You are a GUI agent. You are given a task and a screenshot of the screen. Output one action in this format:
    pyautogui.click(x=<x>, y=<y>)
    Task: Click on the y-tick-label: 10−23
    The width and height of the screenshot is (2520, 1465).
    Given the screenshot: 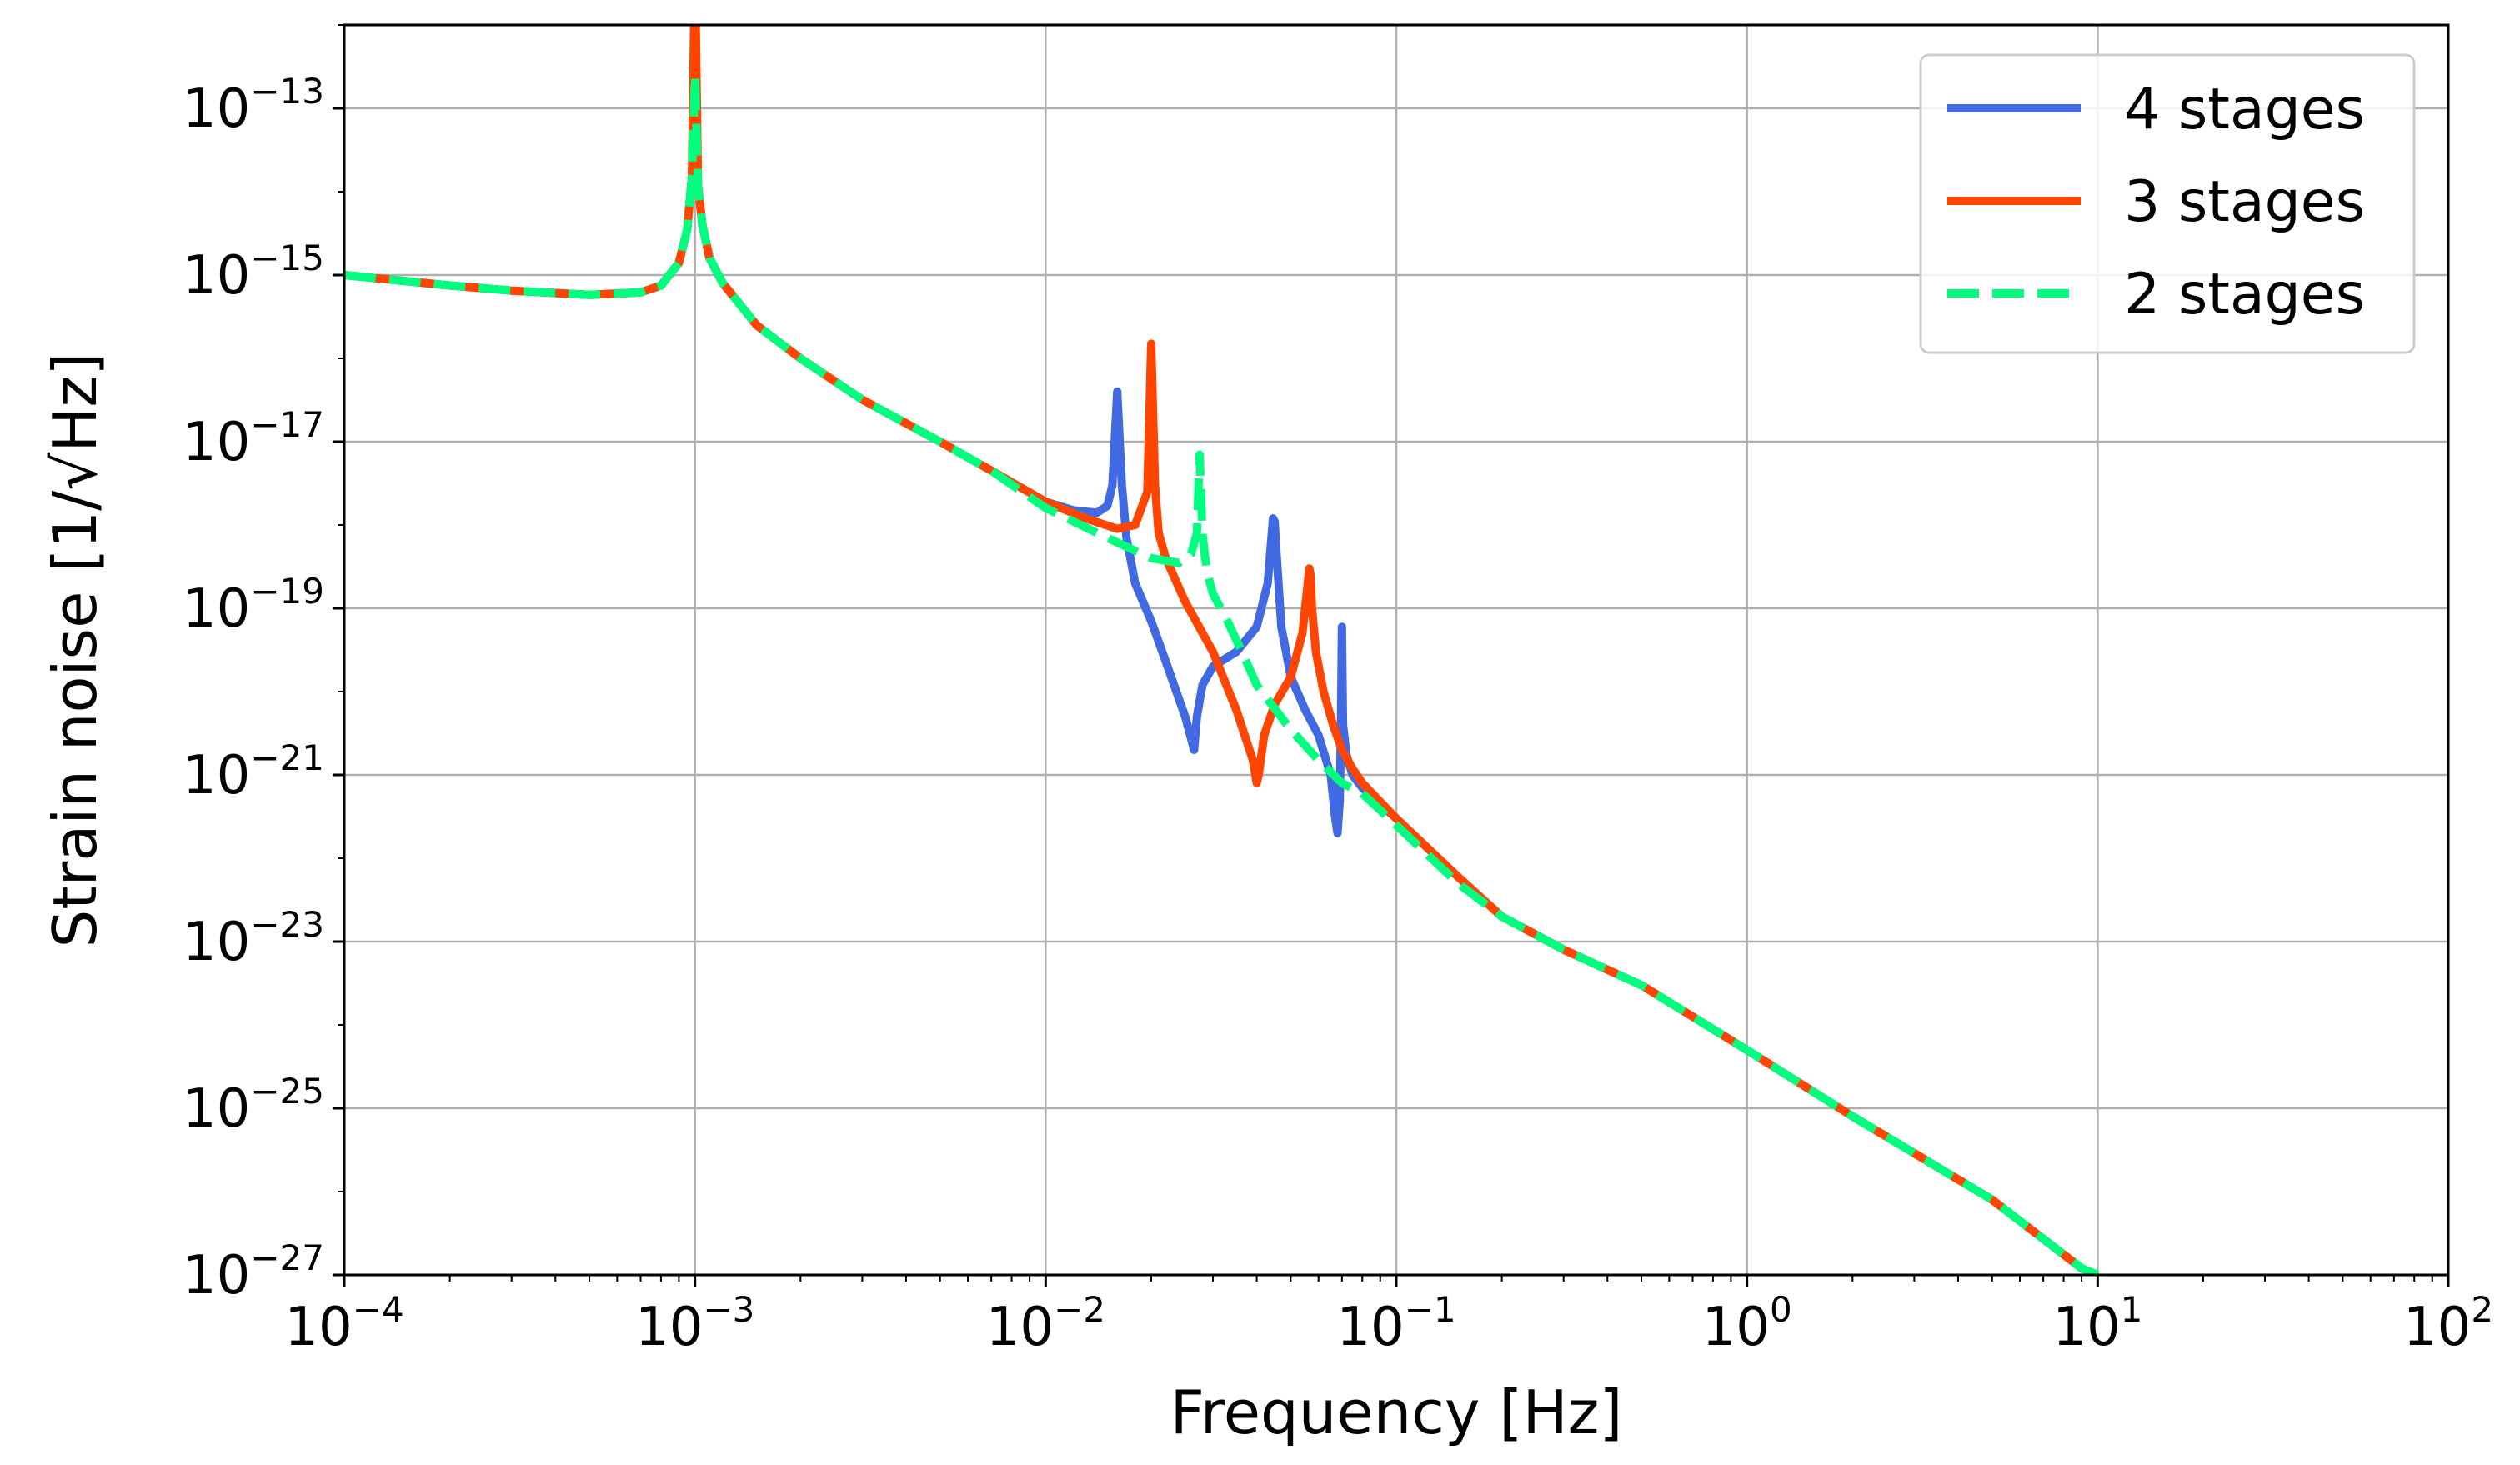 What is the action you would take?
    pyautogui.click(x=253, y=939)
    